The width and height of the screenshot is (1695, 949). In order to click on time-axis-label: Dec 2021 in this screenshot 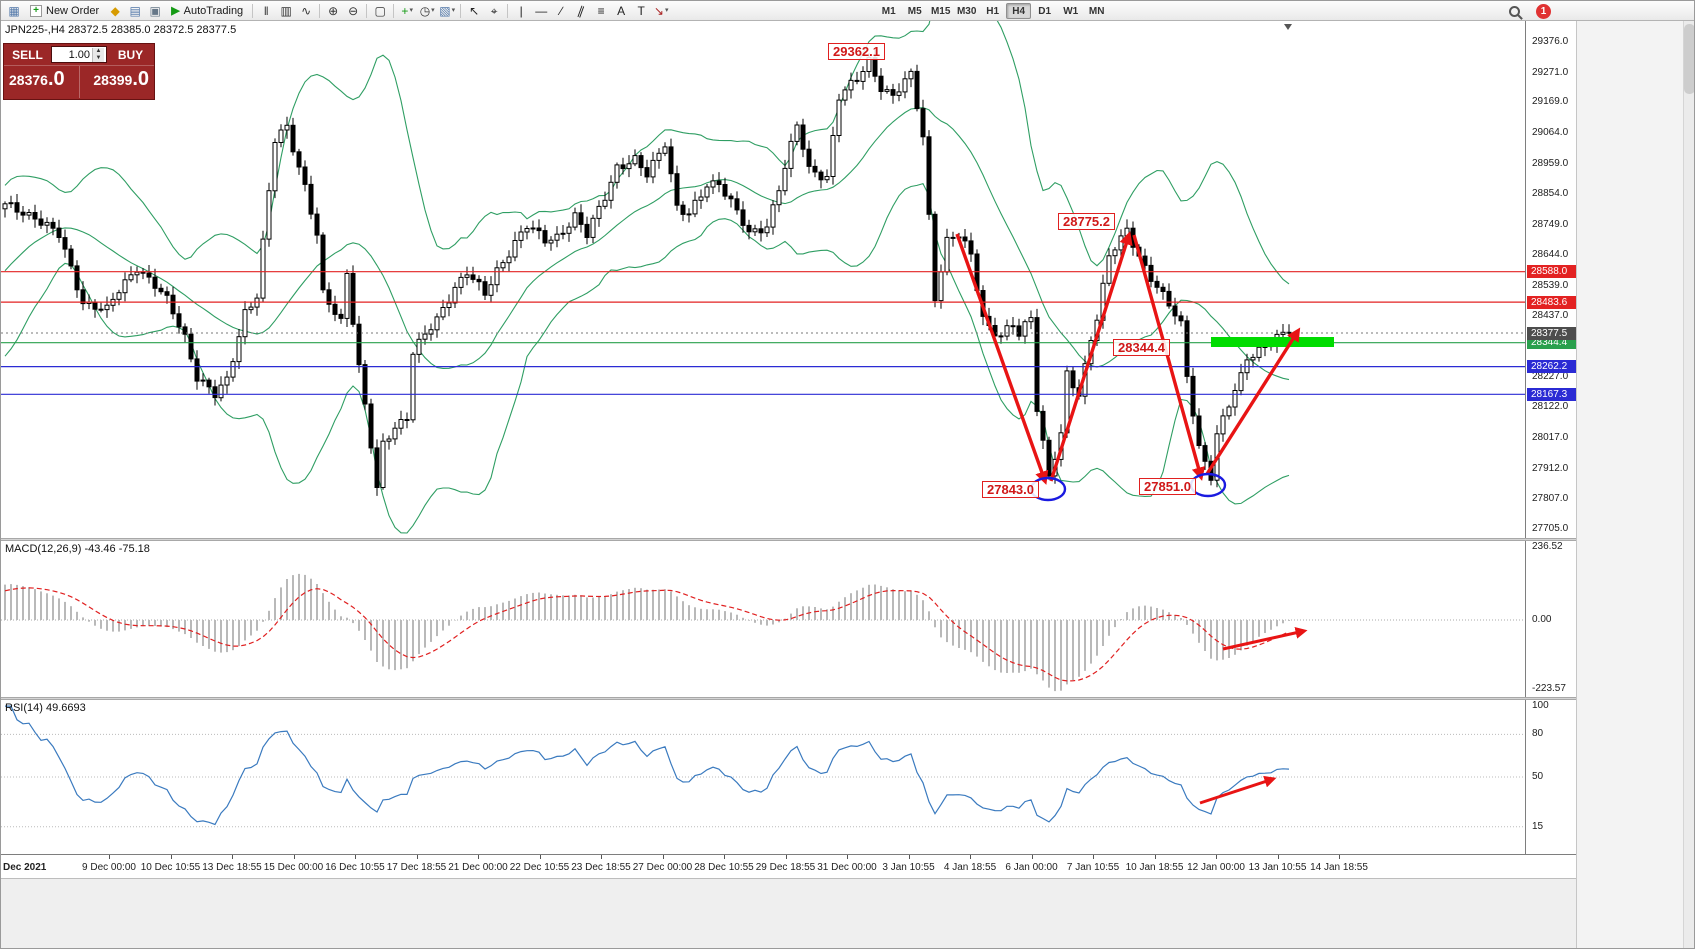, I will do `click(25, 867)`.